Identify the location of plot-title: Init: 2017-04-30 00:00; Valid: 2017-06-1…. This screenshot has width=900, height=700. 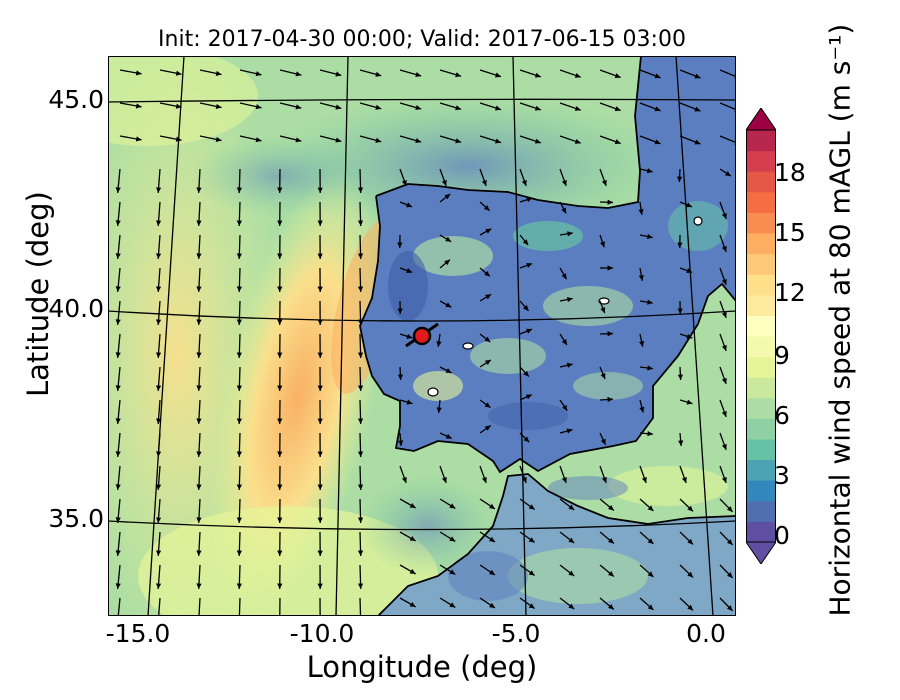
(422, 39).